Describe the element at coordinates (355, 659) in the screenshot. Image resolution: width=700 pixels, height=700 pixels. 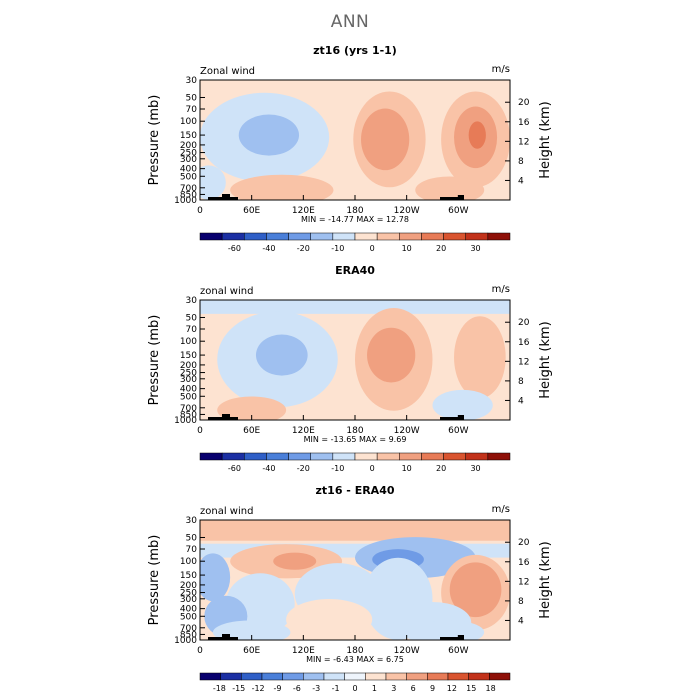
I see `min-max-stats: MIN = -6.43 MAX = 6.75` at that location.